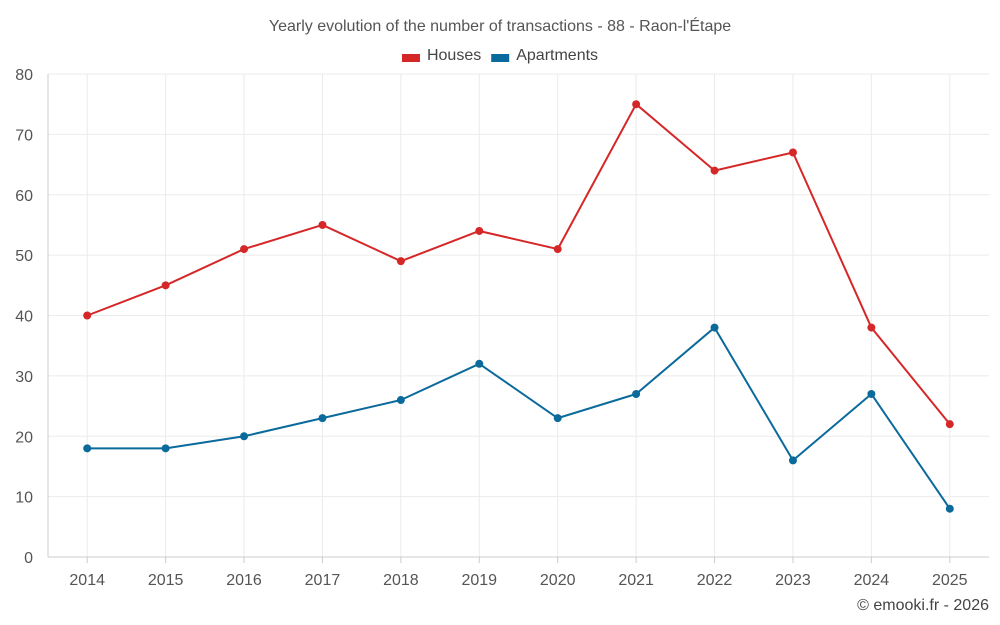 This screenshot has width=1000, height=625. I want to click on y-tick-label: 40, so click(24, 317).